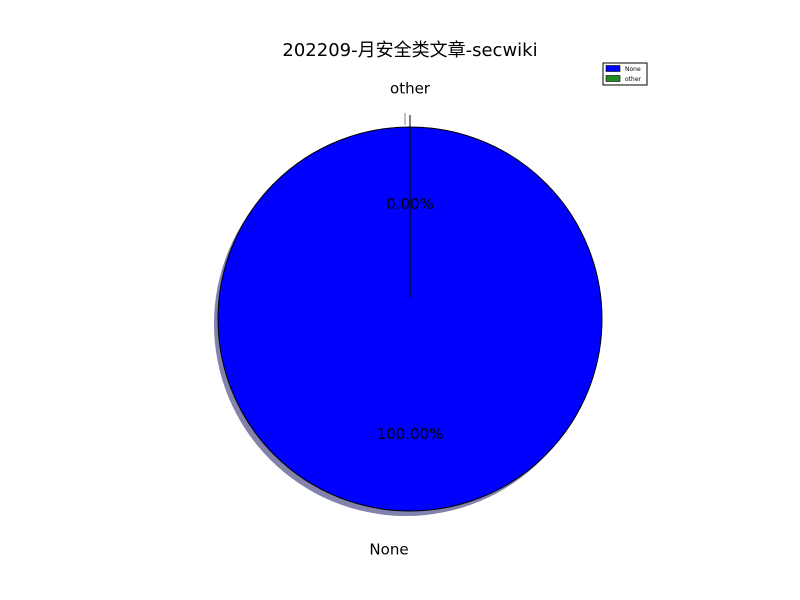 The image size is (800, 600). I want to click on chart-legend: None other, so click(625, 74).